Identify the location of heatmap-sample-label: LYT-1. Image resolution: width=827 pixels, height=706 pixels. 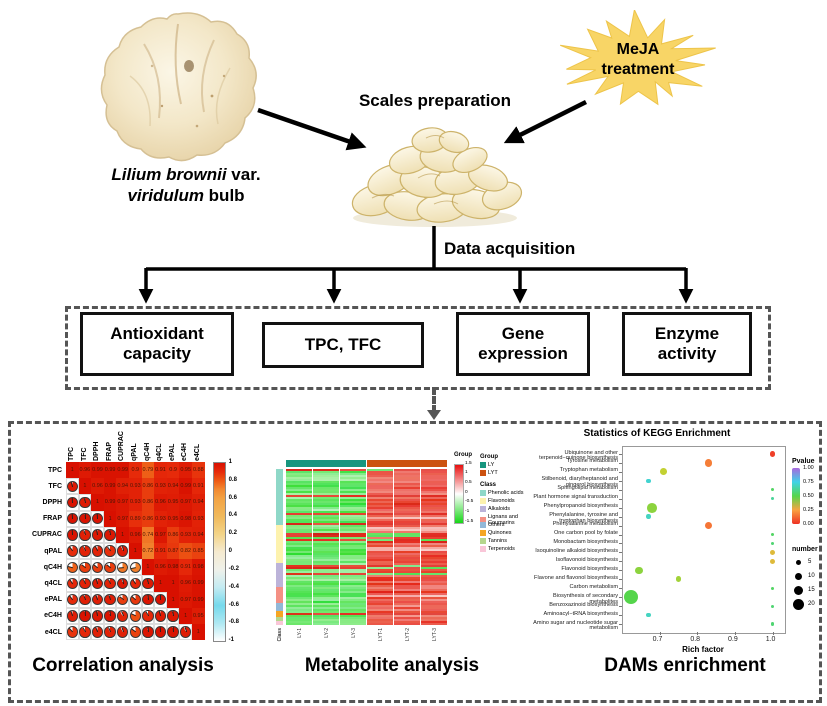
(380, 634).